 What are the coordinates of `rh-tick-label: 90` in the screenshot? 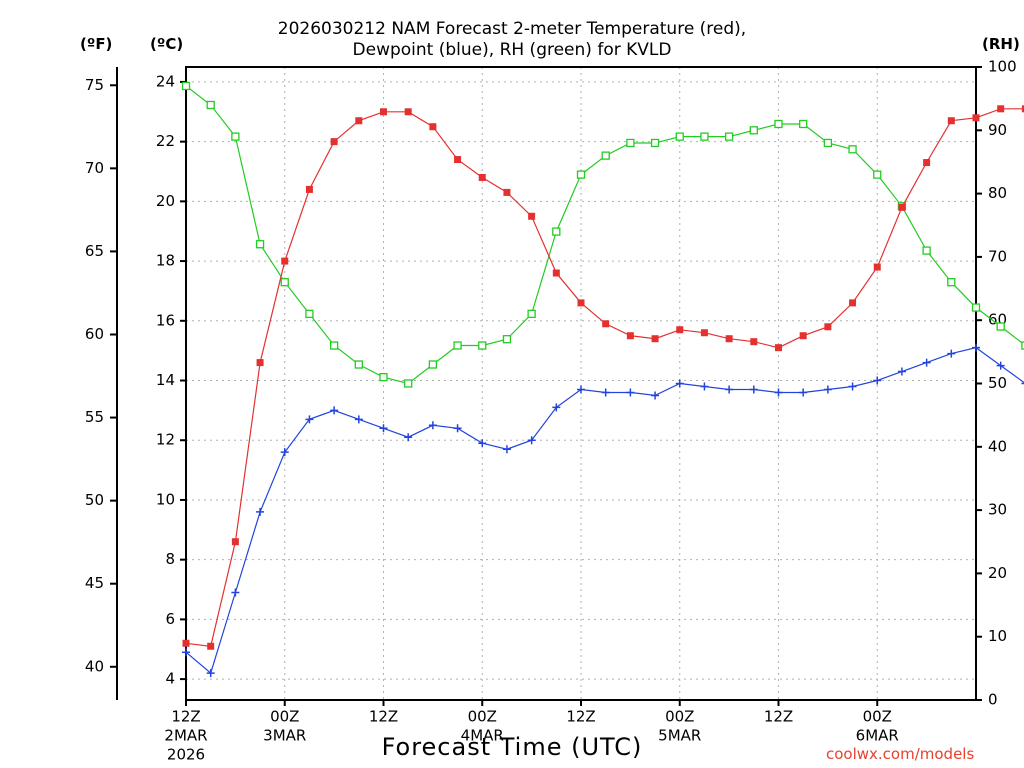 It's located at (997, 130).